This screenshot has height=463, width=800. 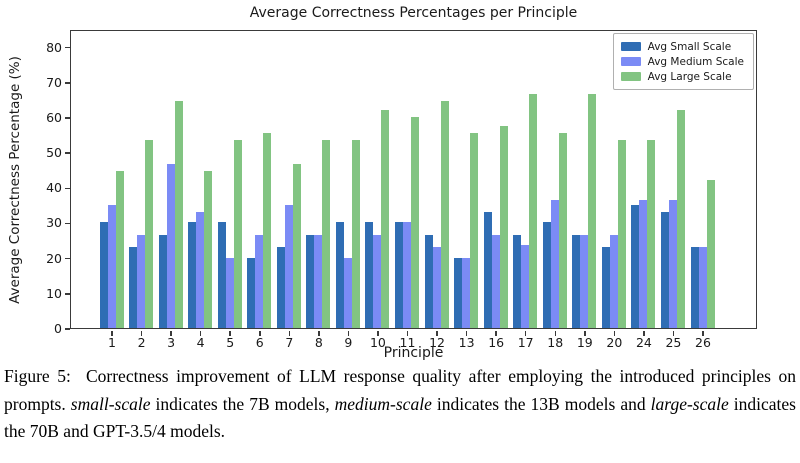 I want to click on y-tick-label: 10, so click(x=54, y=293).